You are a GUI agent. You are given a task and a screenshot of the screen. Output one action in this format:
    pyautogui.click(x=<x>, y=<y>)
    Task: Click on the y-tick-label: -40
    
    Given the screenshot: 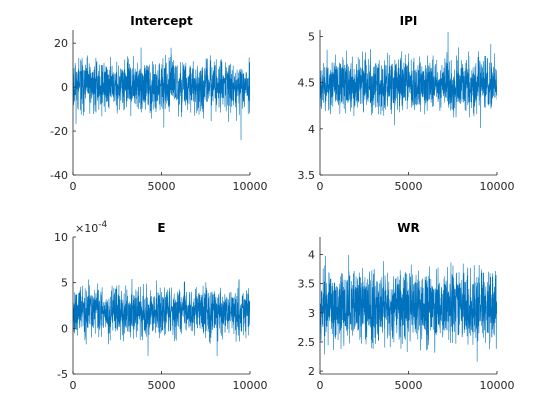 What is the action you would take?
    pyautogui.click(x=59, y=175)
    